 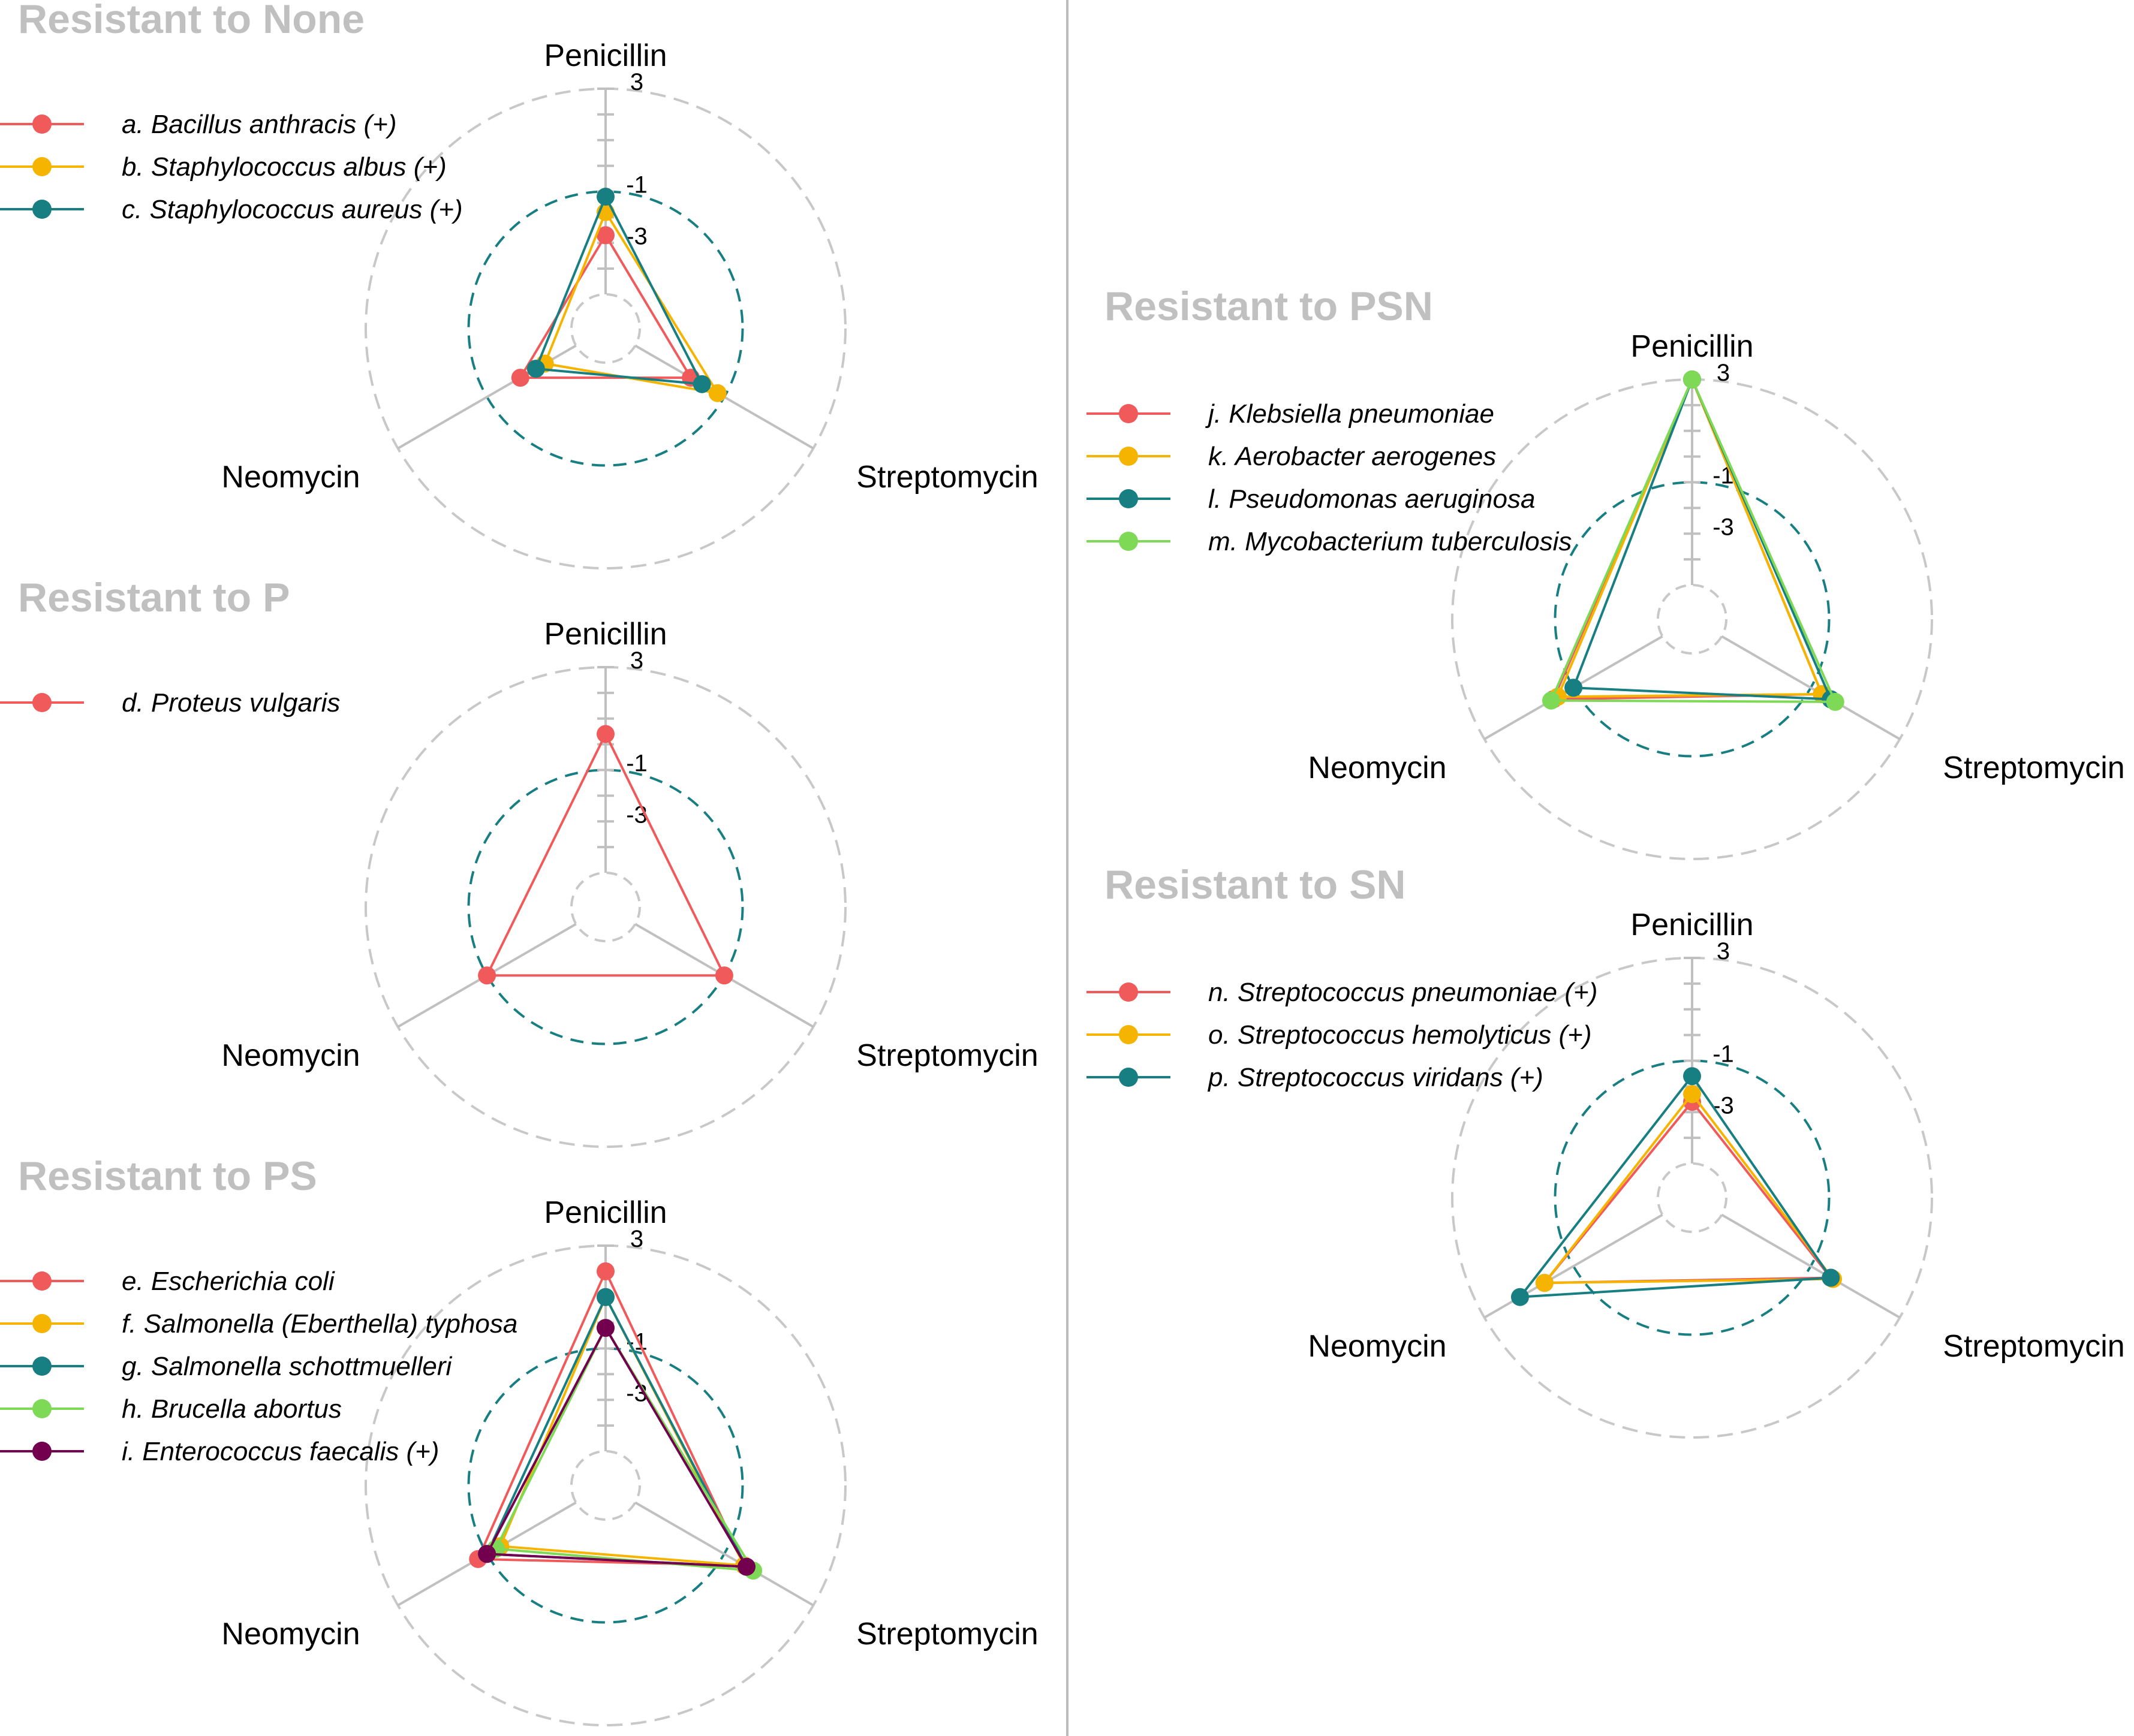 What do you see at coordinates (232, 1409) in the screenshot?
I see `legend-label: h. Brucella abortus` at bounding box center [232, 1409].